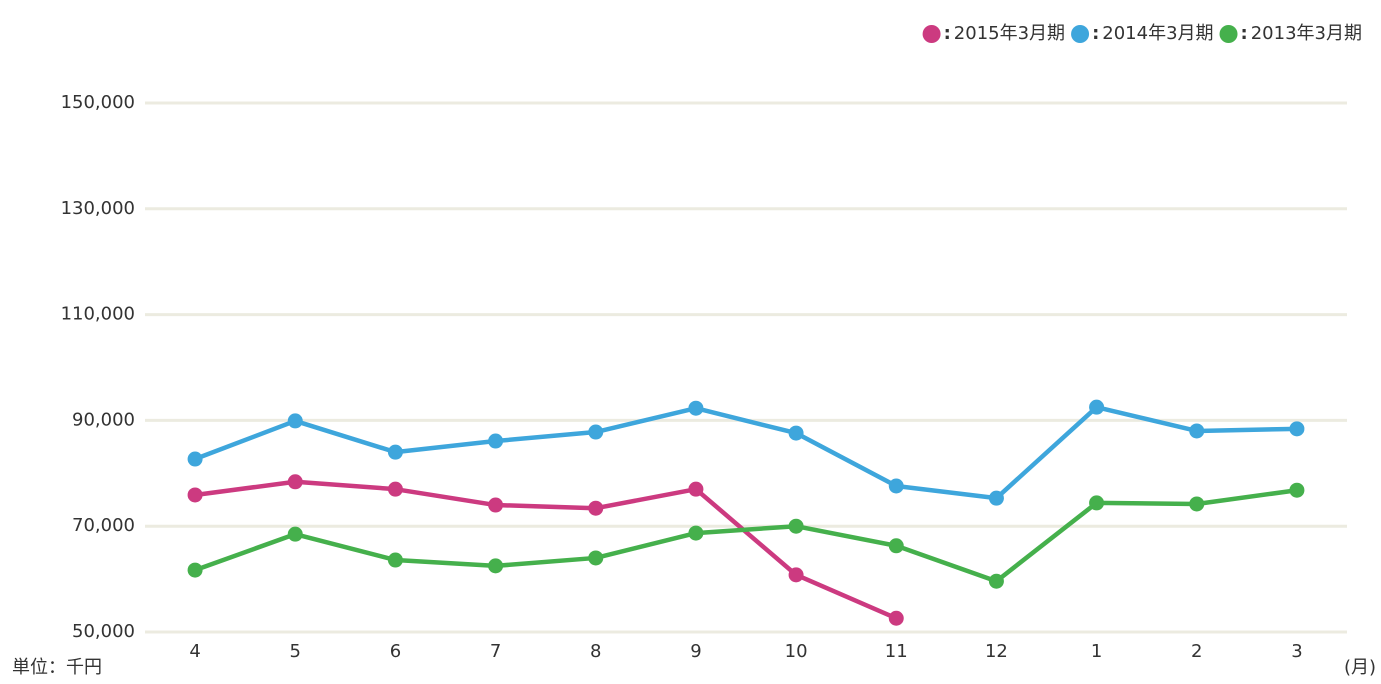 This screenshot has height=684, width=1381. What do you see at coordinates (1009, 33) in the screenshot?
I see `legend-label: 2015年3月期` at bounding box center [1009, 33].